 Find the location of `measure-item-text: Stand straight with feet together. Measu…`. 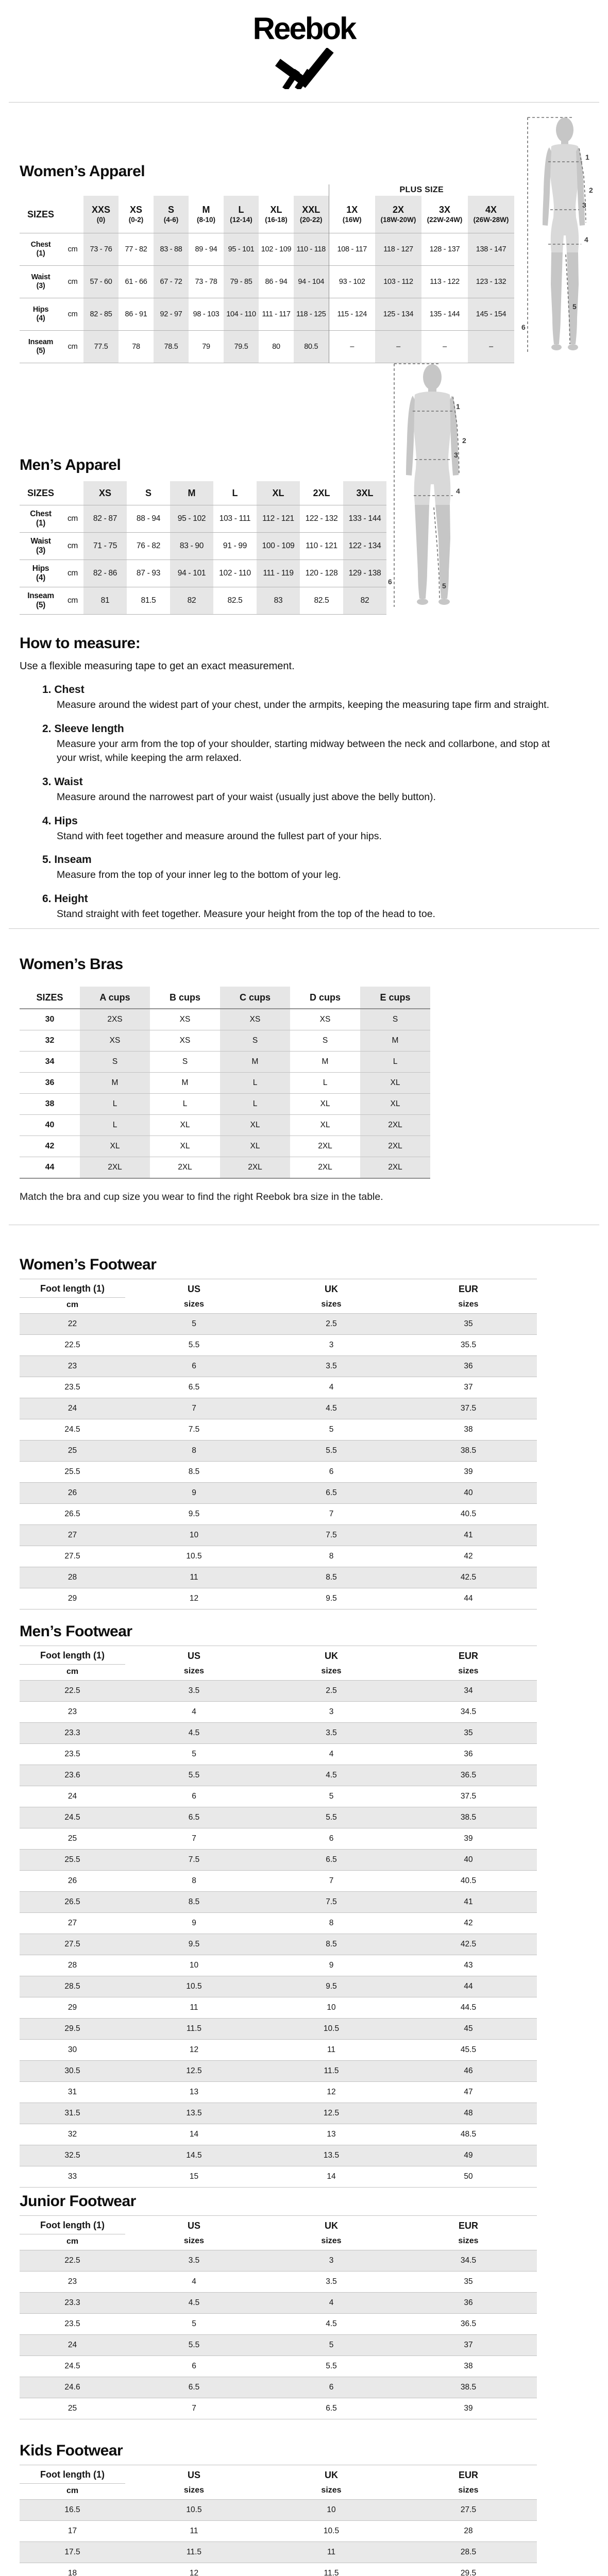

measure-item-text: Stand straight with feet together. Measu… is located at coordinates (246, 914).